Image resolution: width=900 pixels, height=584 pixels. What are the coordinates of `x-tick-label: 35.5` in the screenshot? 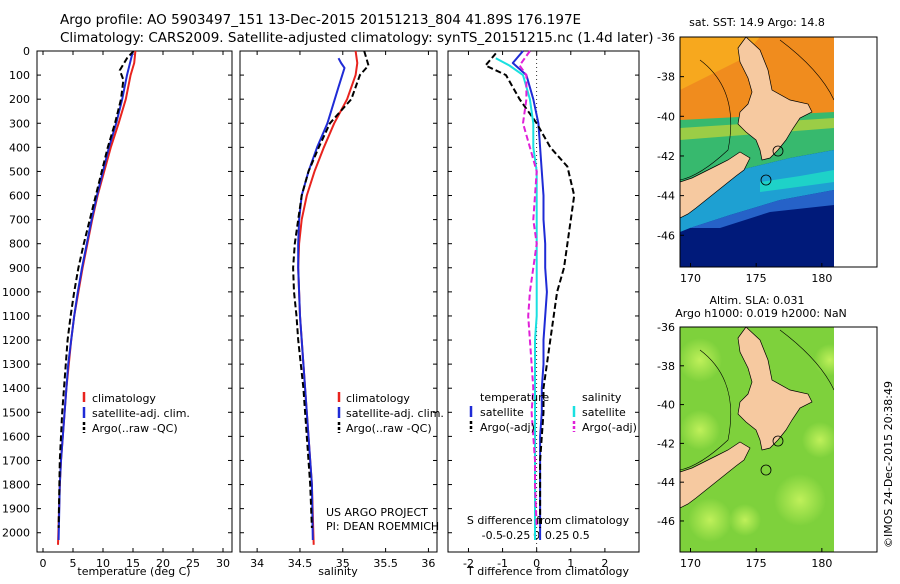 It's located at (385, 563).